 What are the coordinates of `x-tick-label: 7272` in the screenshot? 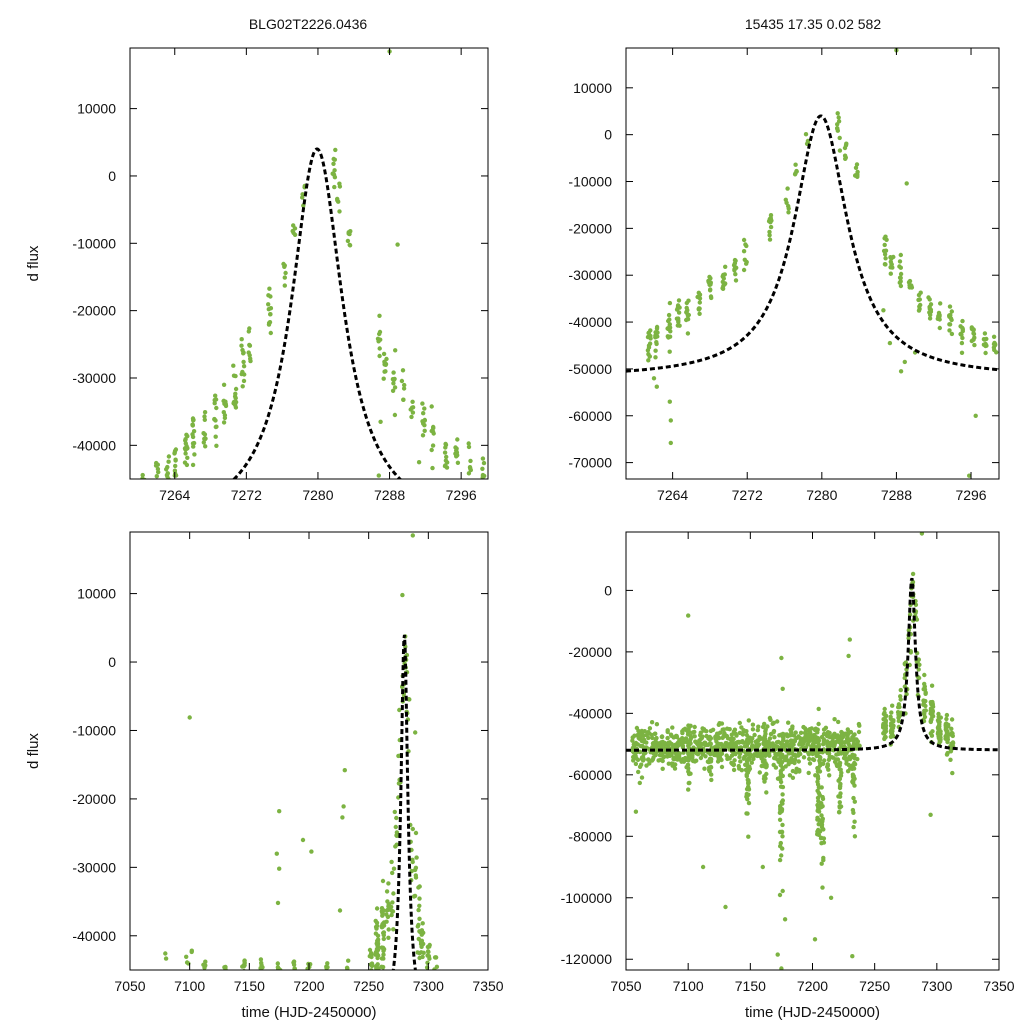 It's located at (747, 495).